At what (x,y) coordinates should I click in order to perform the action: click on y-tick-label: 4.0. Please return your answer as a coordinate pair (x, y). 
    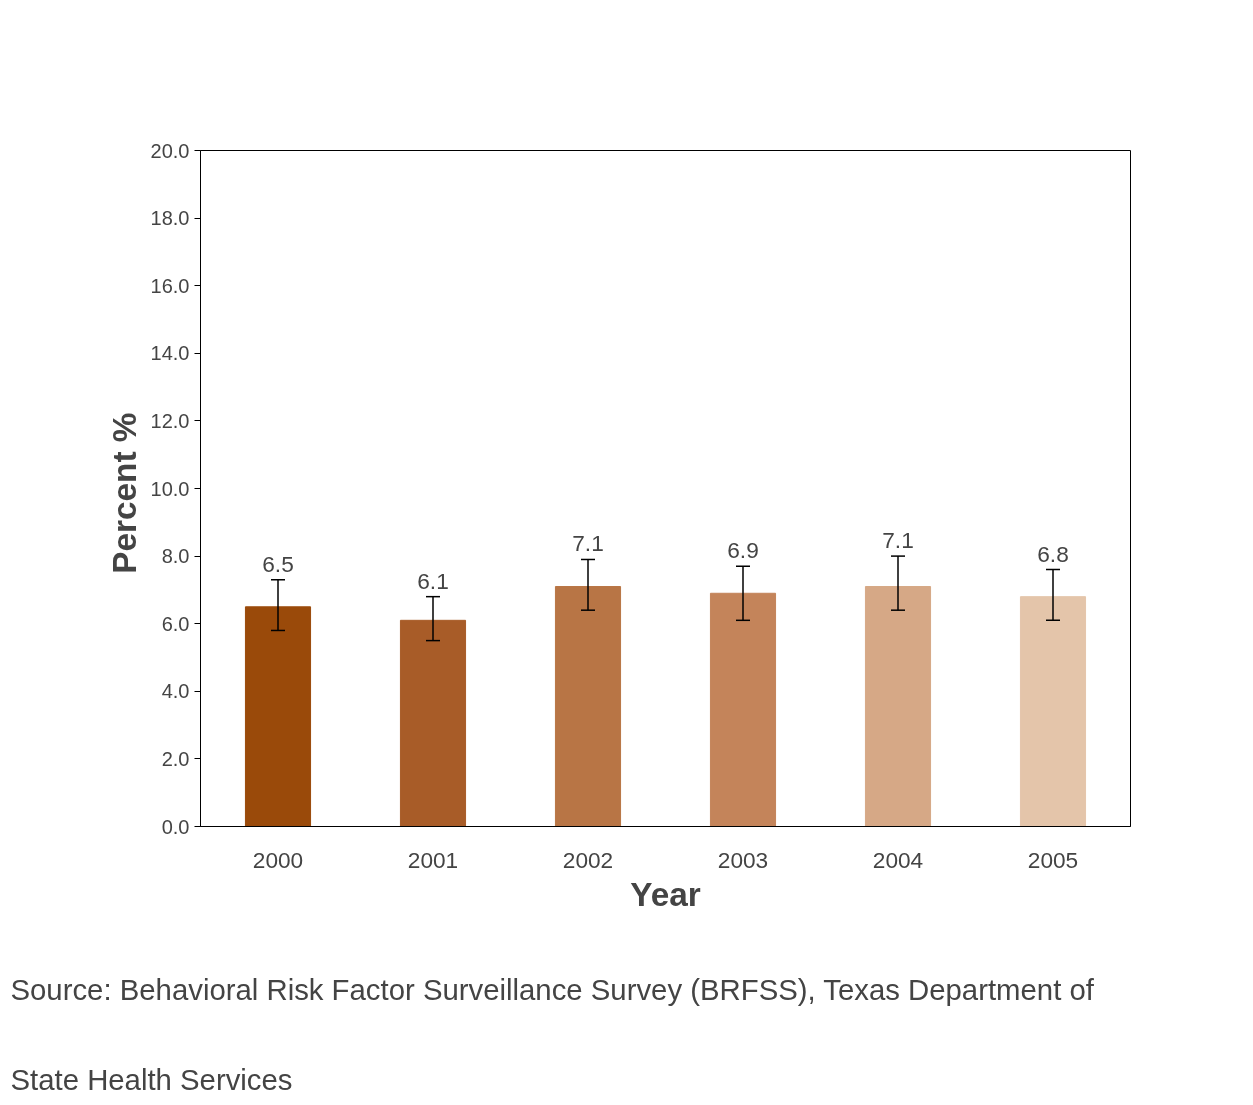
    Looking at the image, I should click on (175, 691).